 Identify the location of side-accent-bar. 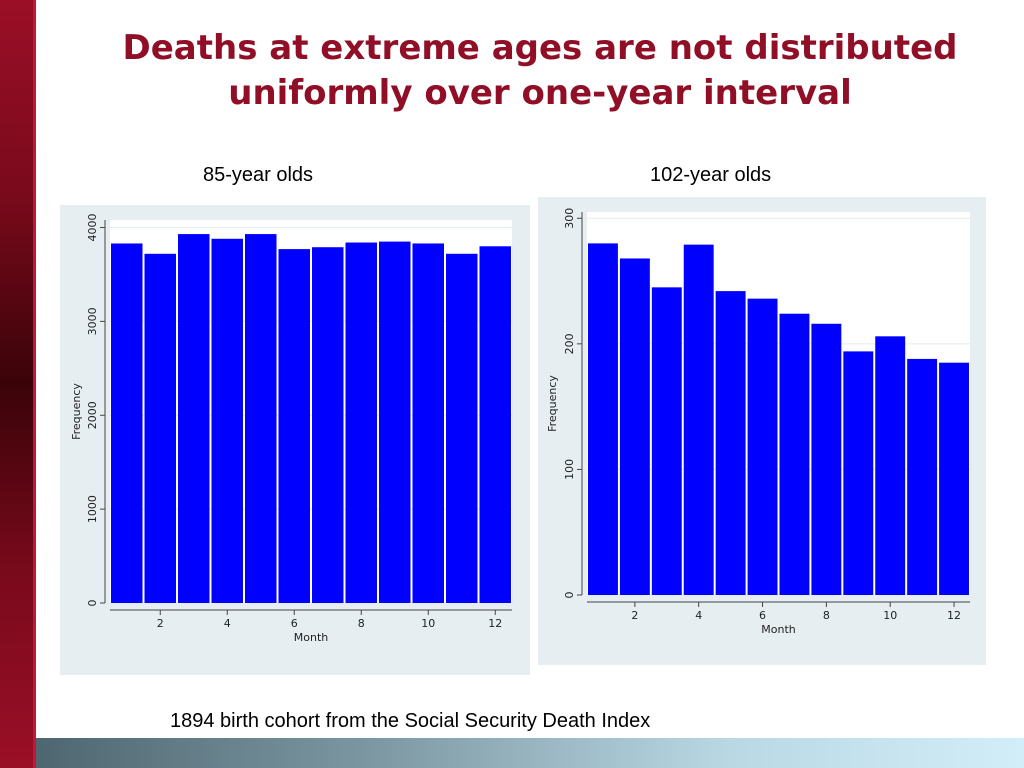
(18, 384).